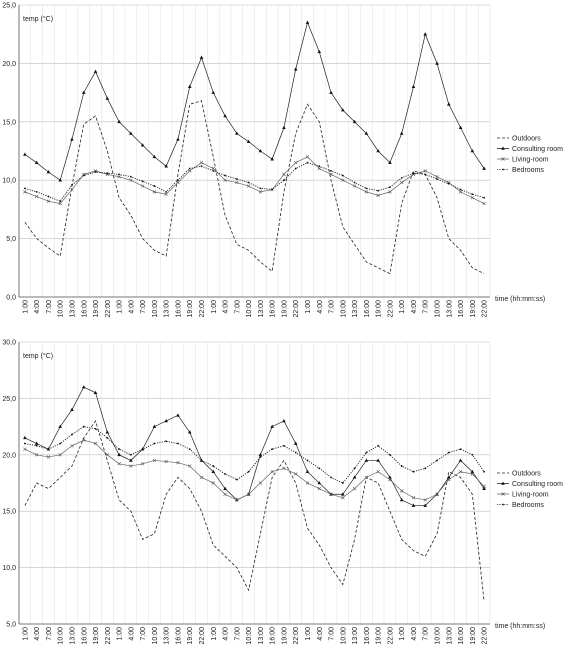  What do you see at coordinates (178, 636) in the screenshot?
I see `chart1-x-tick-label: 16:00` at bounding box center [178, 636].